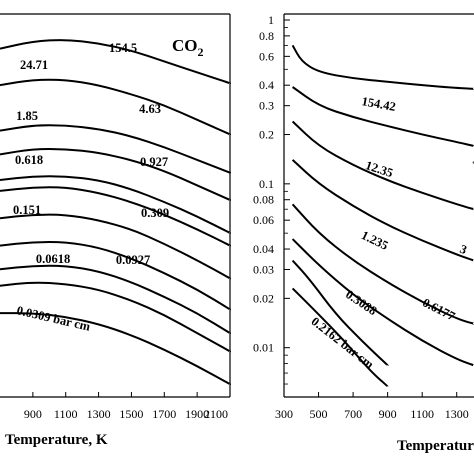  What do you see at coordinates (263, 200) in the screenshot?
I see `right-y-tick-label-7: 0.08` at bounding box center [263, 200].